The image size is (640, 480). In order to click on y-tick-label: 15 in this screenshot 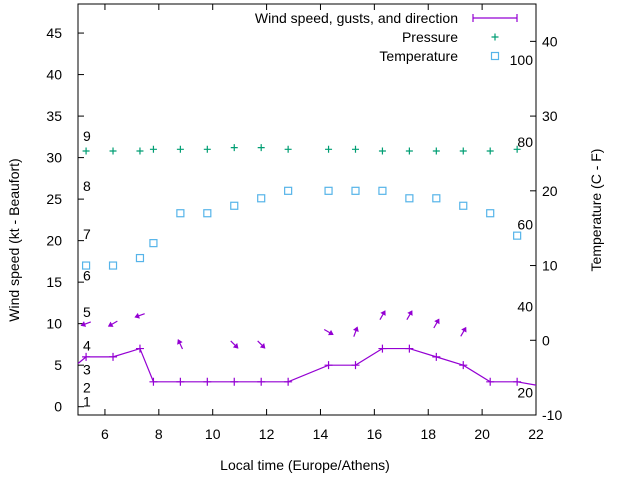, I will do `click(54, 282)`.